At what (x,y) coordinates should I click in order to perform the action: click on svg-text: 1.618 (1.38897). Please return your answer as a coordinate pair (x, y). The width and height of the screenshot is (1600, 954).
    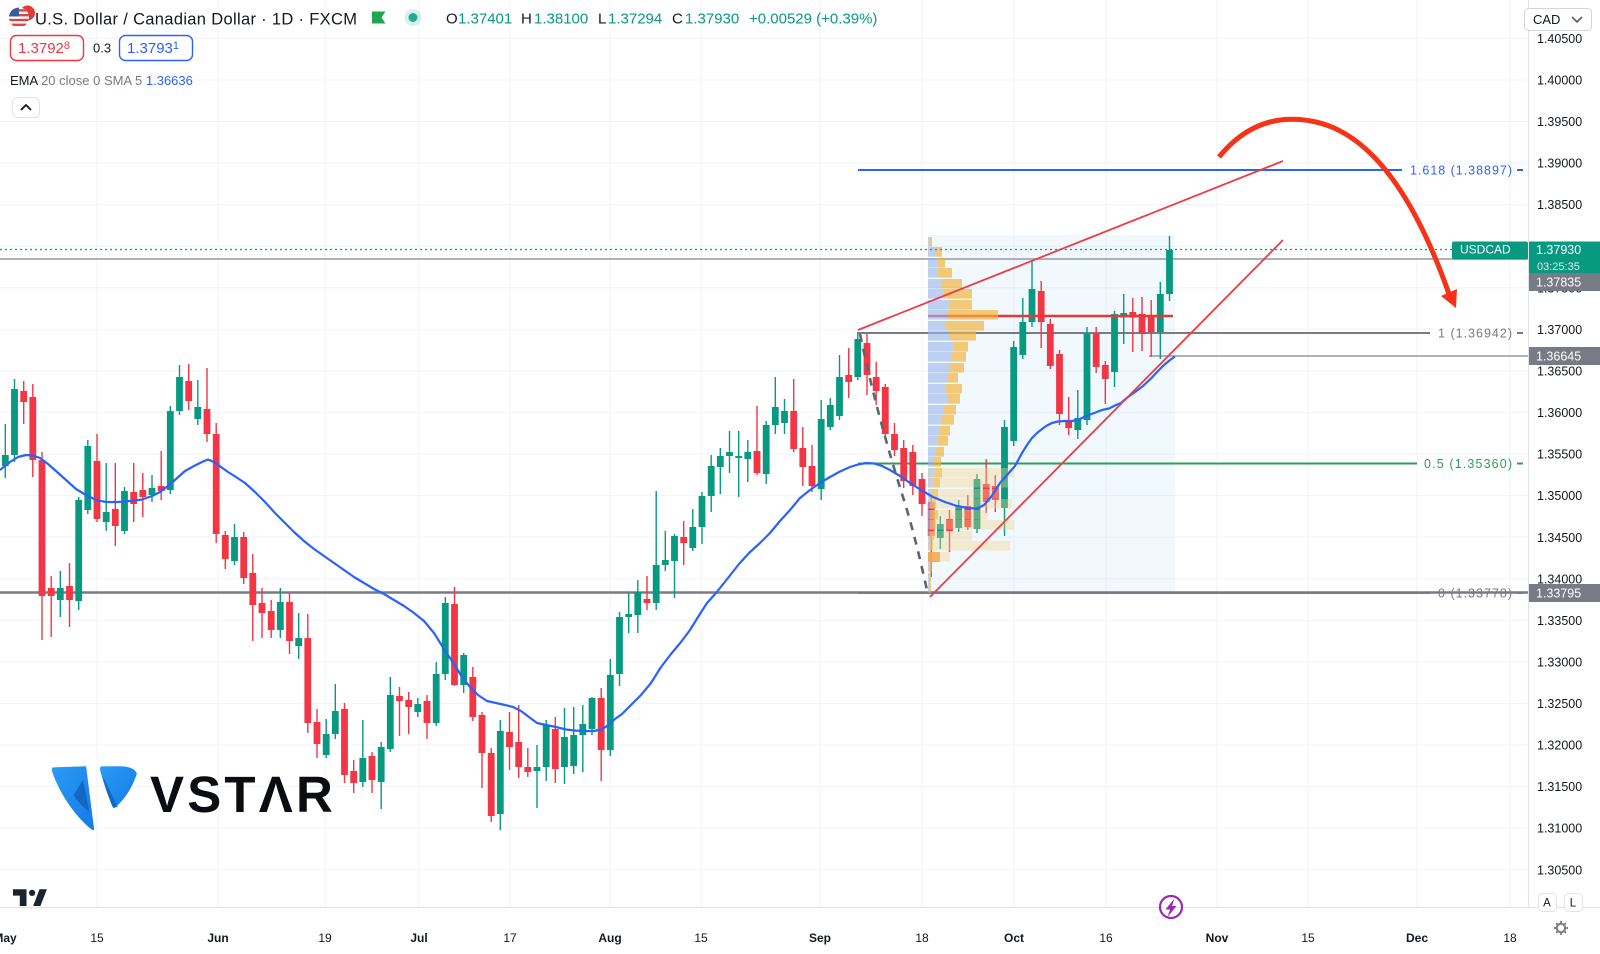
    Looking at the image, I should click on (1461, 171).